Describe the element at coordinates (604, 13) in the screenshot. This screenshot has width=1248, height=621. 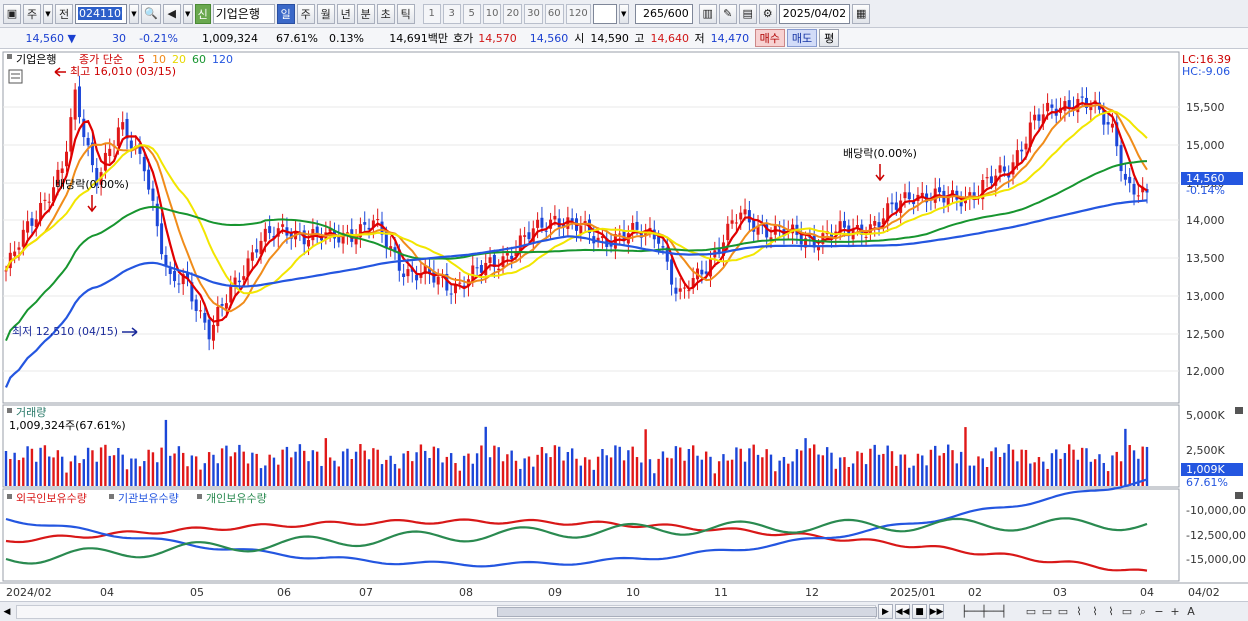
I see `custom-interval-input` at that location.